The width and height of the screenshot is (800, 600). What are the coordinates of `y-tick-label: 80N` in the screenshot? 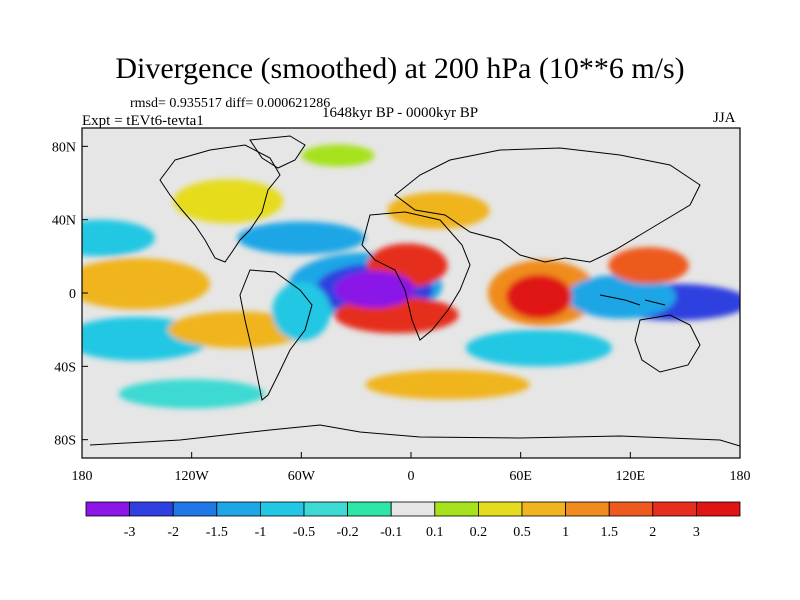 It's located at (64, 147).